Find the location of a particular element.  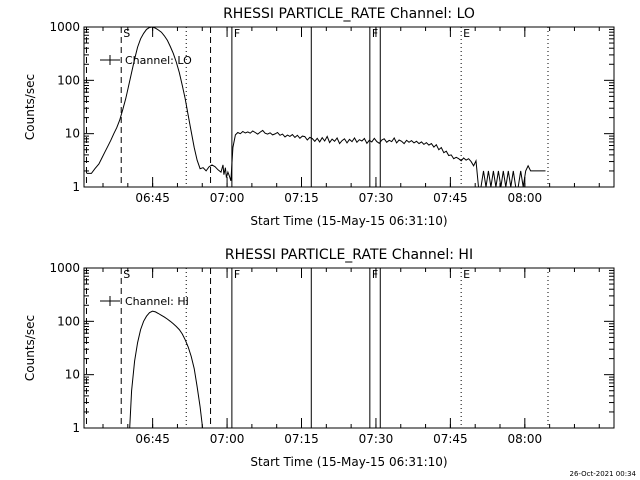

series-group is located at coordinates (166, 369).